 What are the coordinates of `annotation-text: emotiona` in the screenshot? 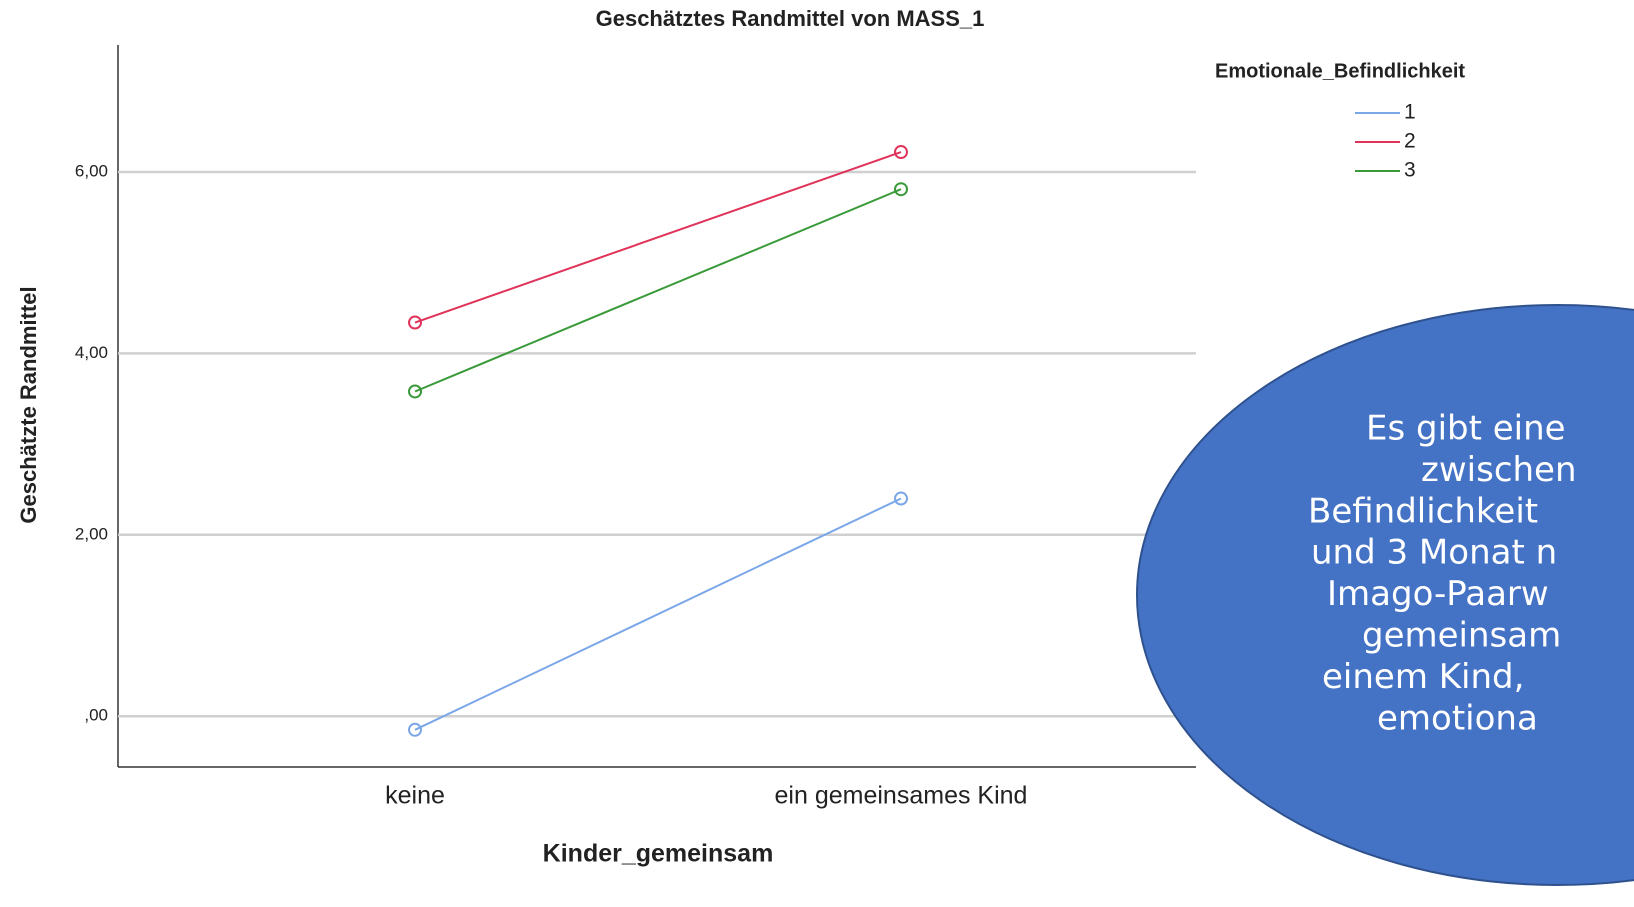 It's located at (1457, 718).